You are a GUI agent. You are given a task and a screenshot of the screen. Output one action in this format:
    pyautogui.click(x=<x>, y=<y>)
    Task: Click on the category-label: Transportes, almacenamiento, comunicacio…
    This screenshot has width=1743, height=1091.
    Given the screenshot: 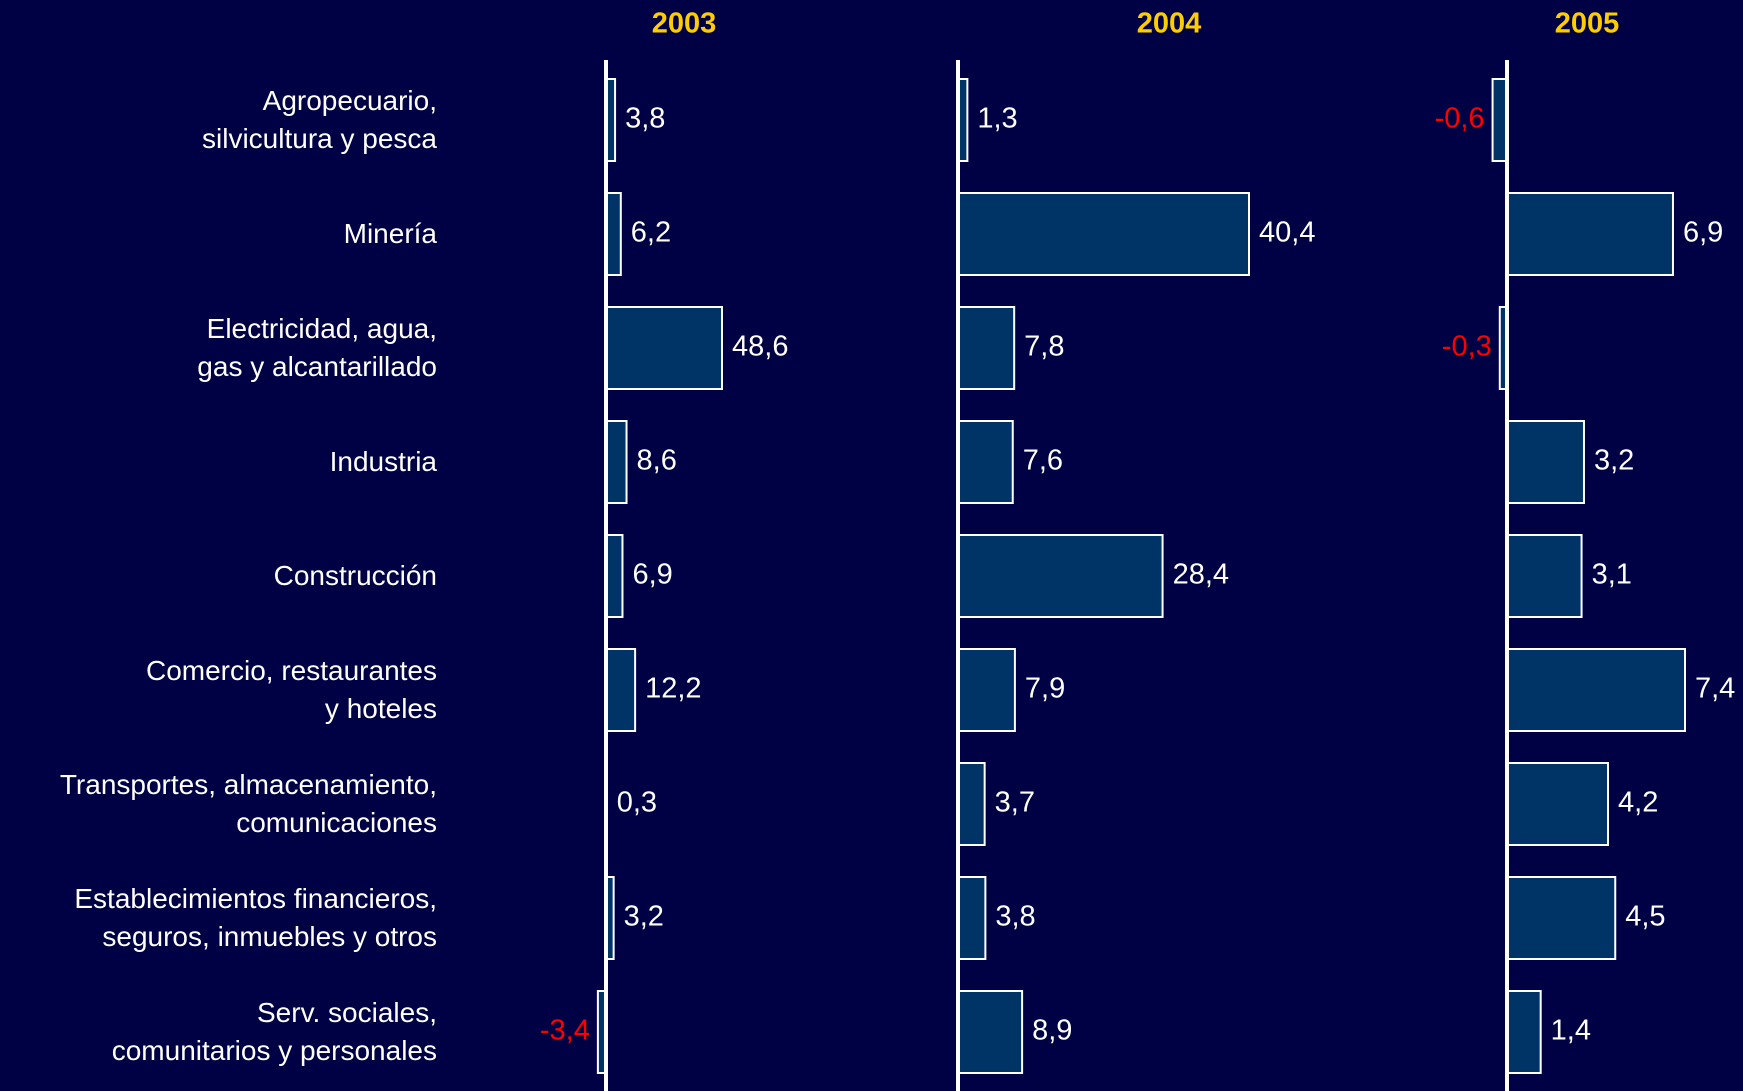 What is the action you would take?
    pyautogui.click(x=248, y=803)
    